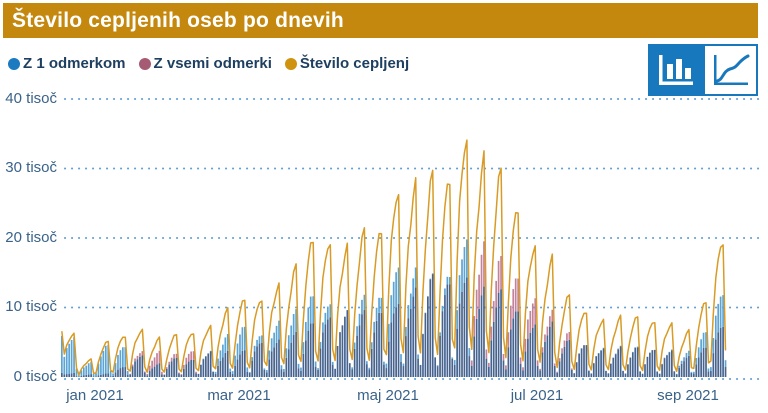  What do you see at coordinates (35, 376) in the screenshot?
I see `y-tick-0k: 0 tisoč` at bounding box center [35, 376].